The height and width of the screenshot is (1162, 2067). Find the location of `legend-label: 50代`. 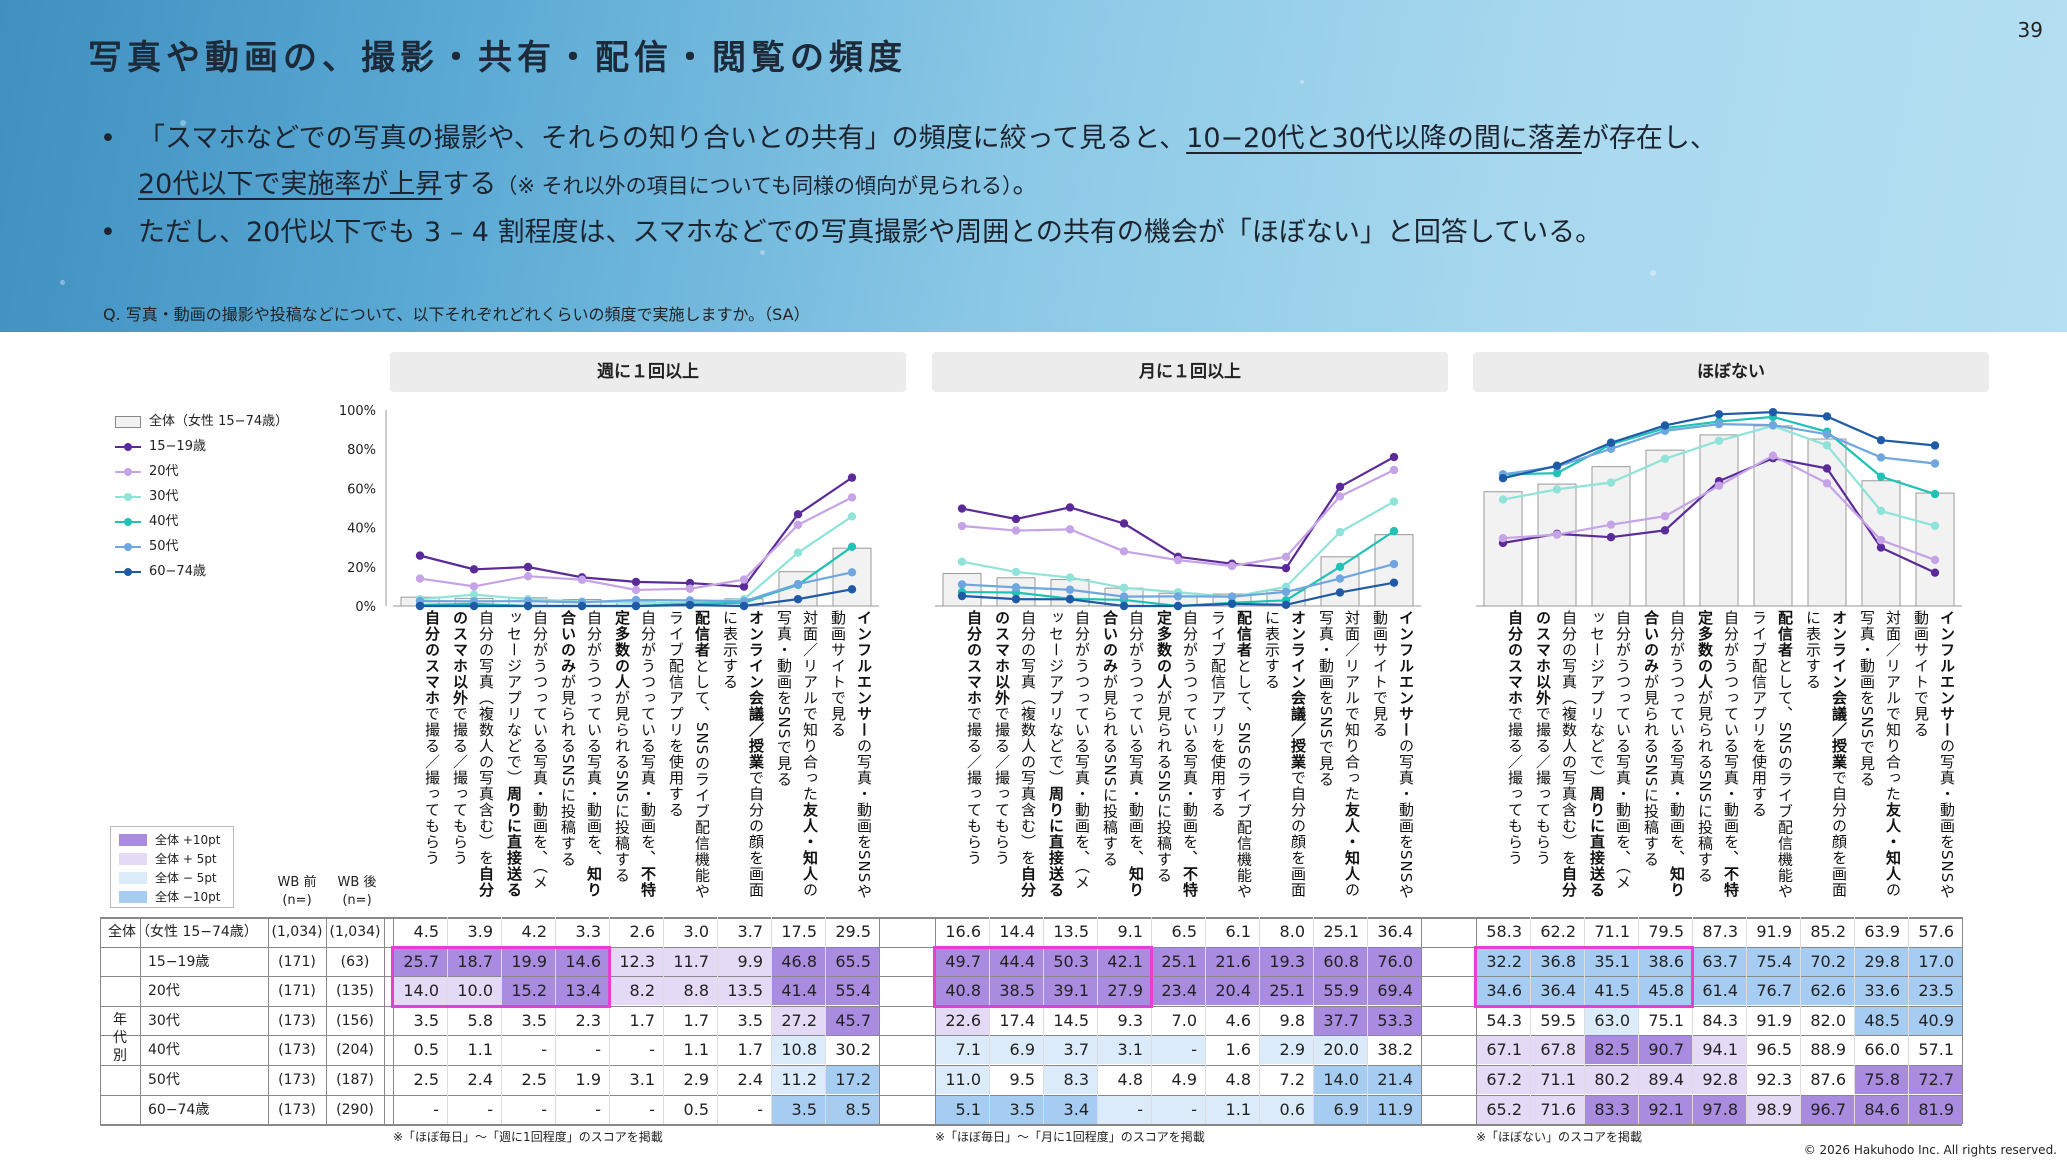

legend-label: 50代 is located at coordinates (164, 546).